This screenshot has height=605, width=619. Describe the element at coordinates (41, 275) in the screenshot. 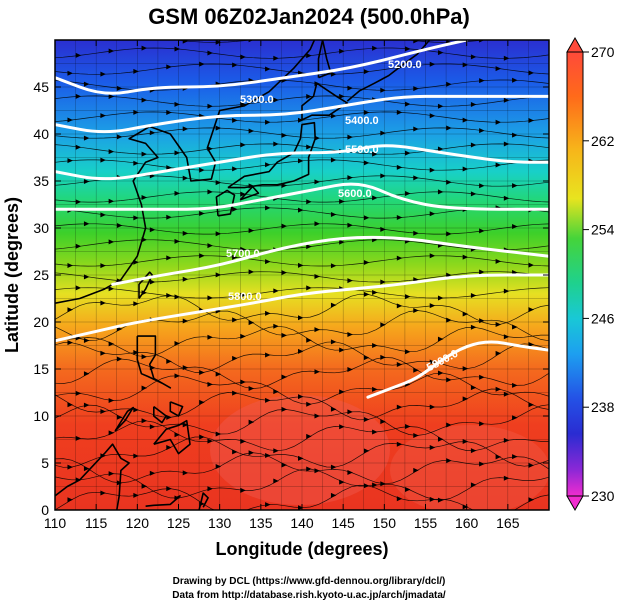

I see `y-tick-label: 25` at that location.